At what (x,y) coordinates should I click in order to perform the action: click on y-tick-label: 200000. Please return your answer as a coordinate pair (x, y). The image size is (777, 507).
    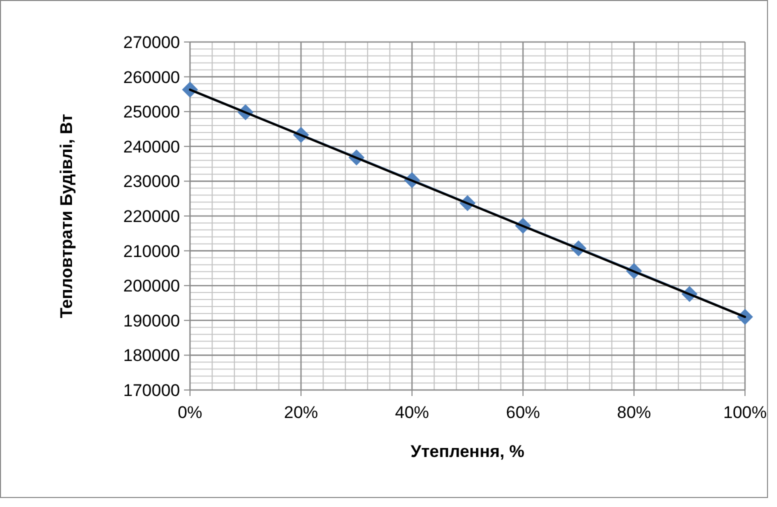
    Looking at the image, I should click on (151, 286).